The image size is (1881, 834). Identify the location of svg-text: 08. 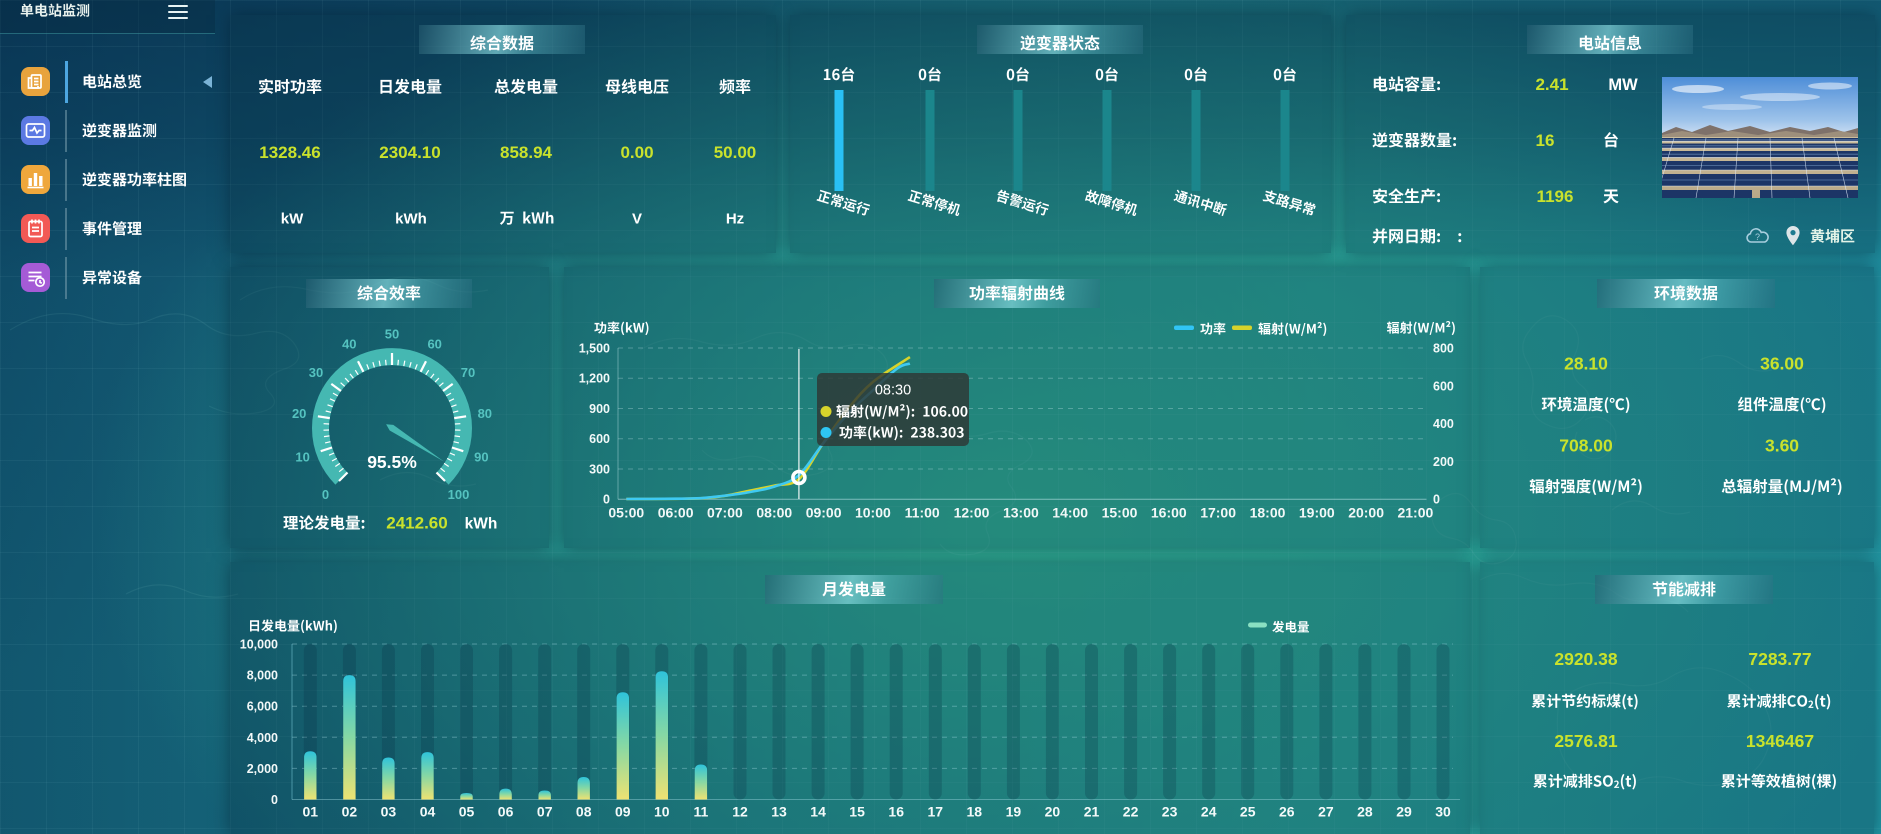
(584, 812).